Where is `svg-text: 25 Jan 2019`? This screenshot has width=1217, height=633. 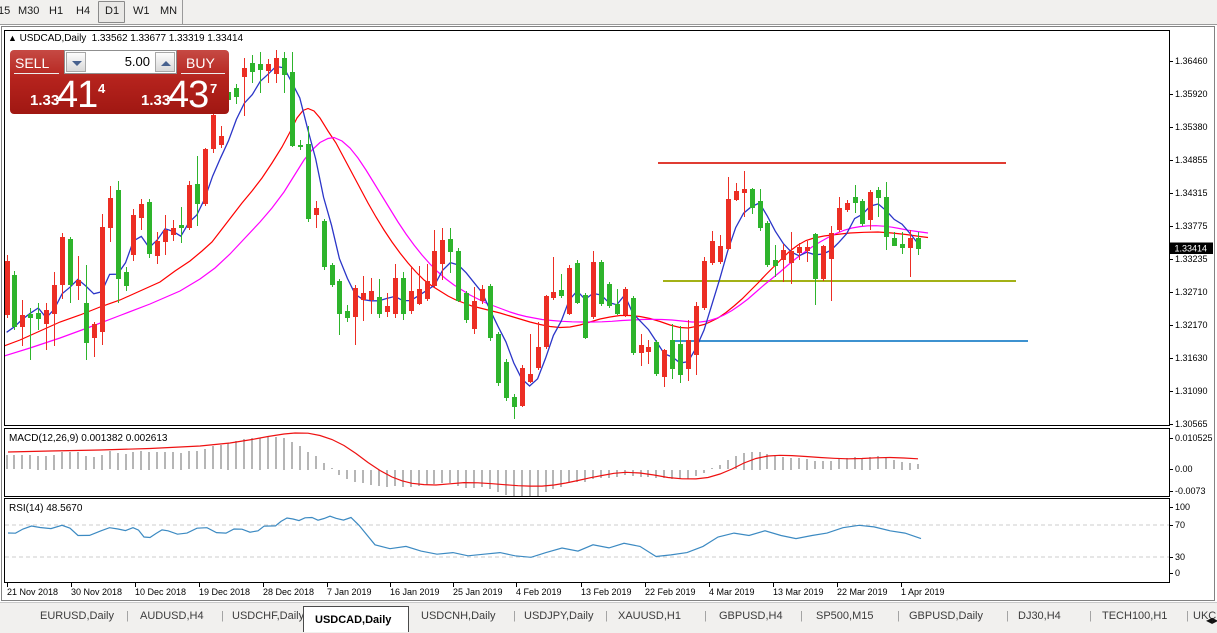
svg-text: 25 Jan 2019 is located at coordinates (478, 592).